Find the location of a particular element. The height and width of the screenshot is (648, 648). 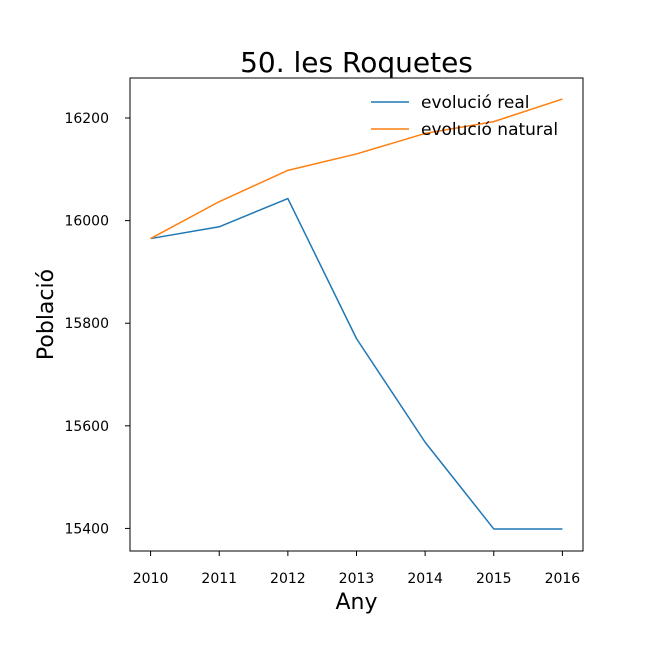

x-tick-label: 2012 is located at coordinates (288, 579).